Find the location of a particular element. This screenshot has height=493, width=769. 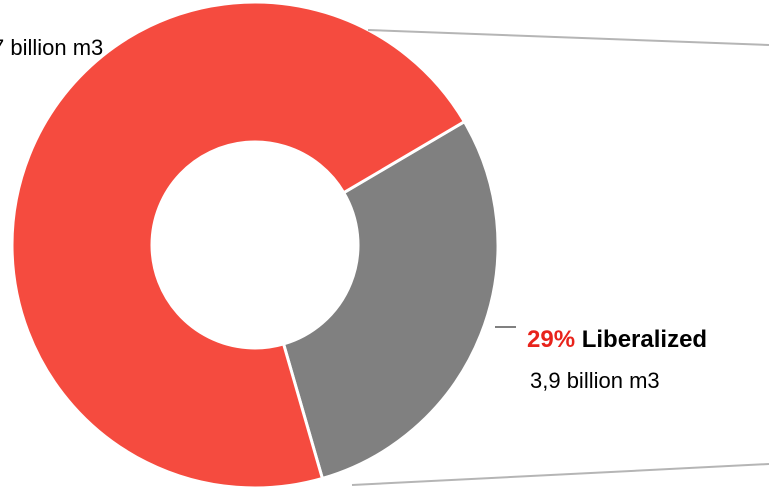

slice-label-liberalized: 29% Liberalized is located at coordinates (617, 339).